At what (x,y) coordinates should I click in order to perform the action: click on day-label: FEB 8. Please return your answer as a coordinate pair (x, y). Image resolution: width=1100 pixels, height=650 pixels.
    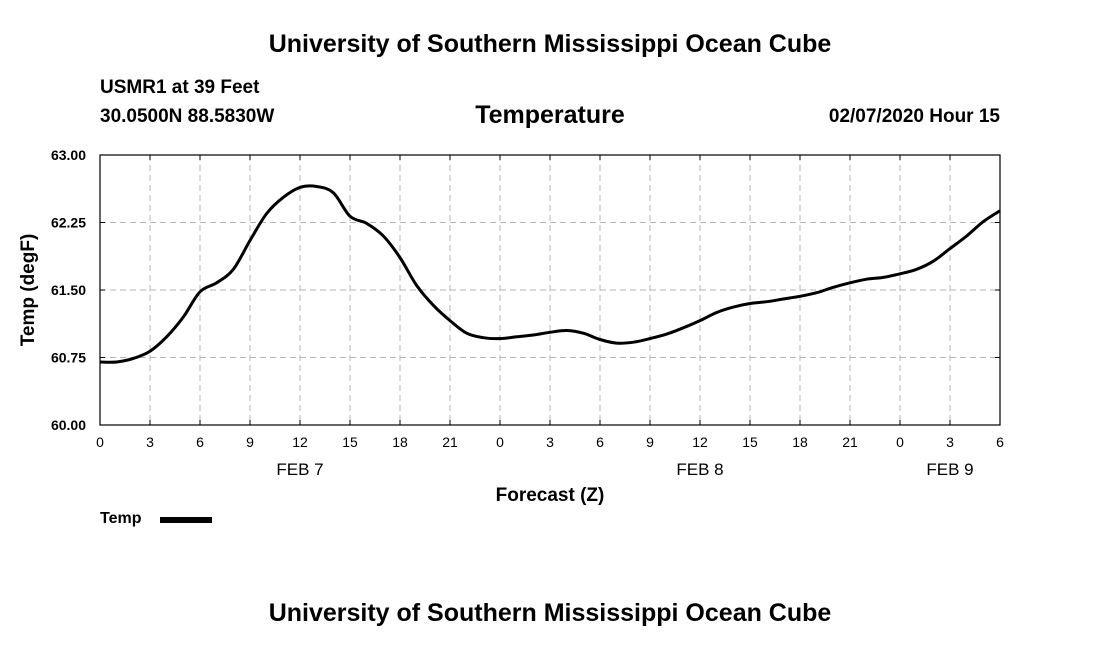
    Looking at the image, I should click on (699, 469).